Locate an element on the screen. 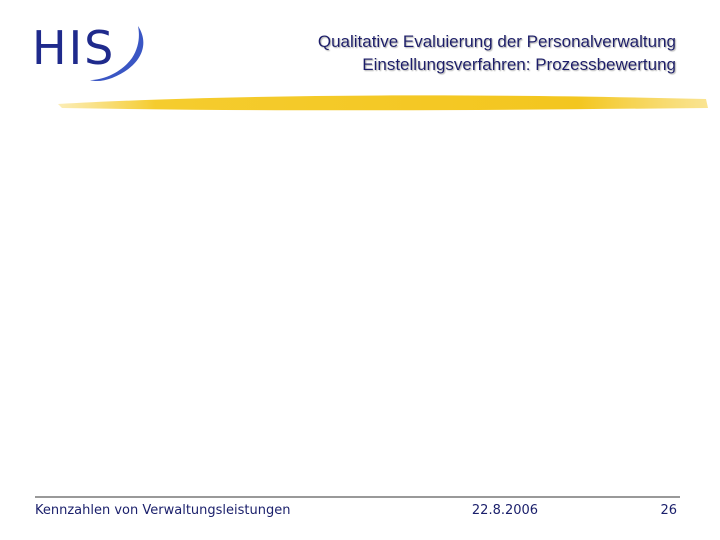  footer-page: 26 is located at coordinates (668, 510).